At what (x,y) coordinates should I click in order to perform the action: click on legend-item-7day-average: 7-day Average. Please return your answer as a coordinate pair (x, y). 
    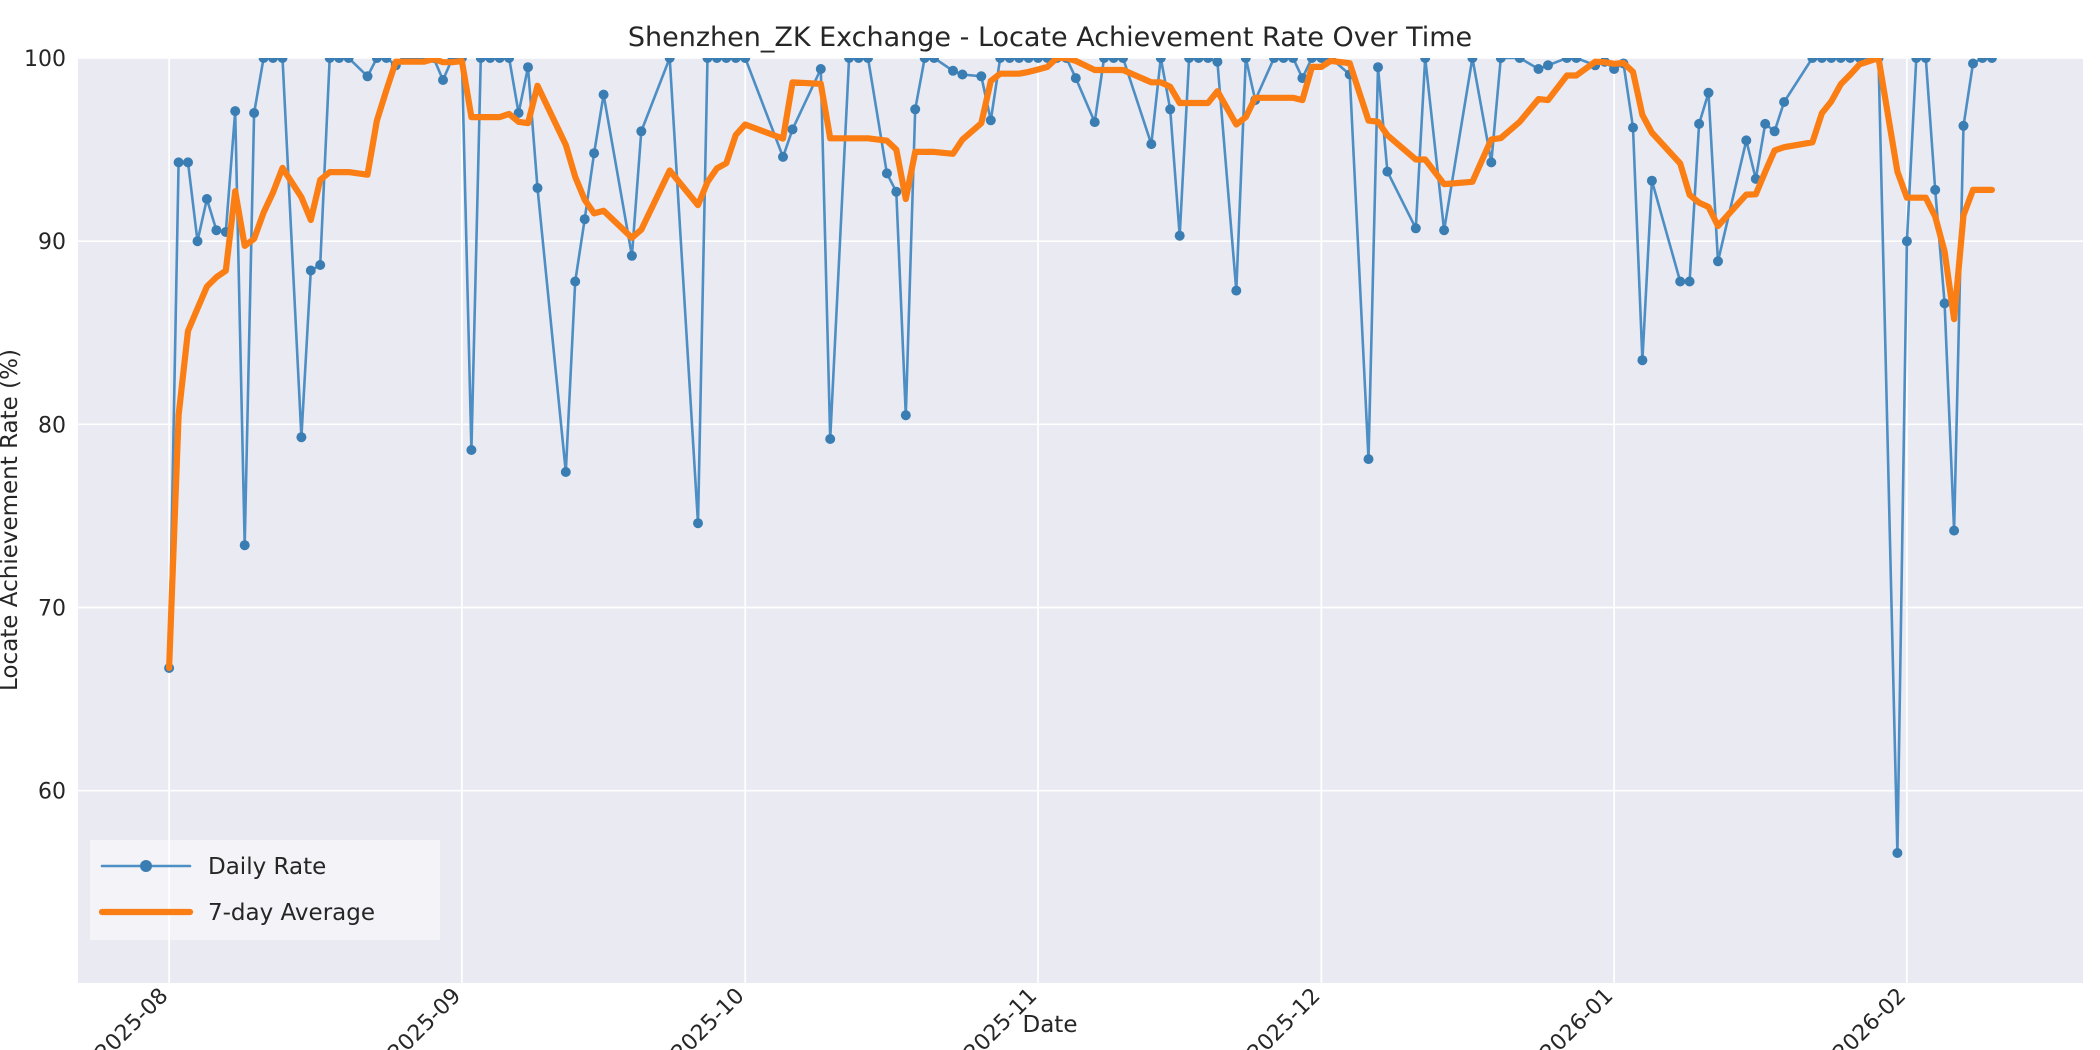
    Looking at the image, I should click on (236, 913).